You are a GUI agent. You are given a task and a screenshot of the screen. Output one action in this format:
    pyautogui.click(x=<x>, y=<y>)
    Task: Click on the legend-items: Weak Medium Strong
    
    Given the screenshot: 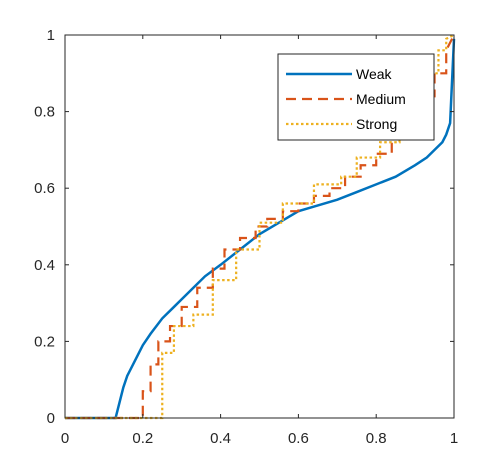 What is the action you would take?
    pyautogui.click(x=346, y=99)
    